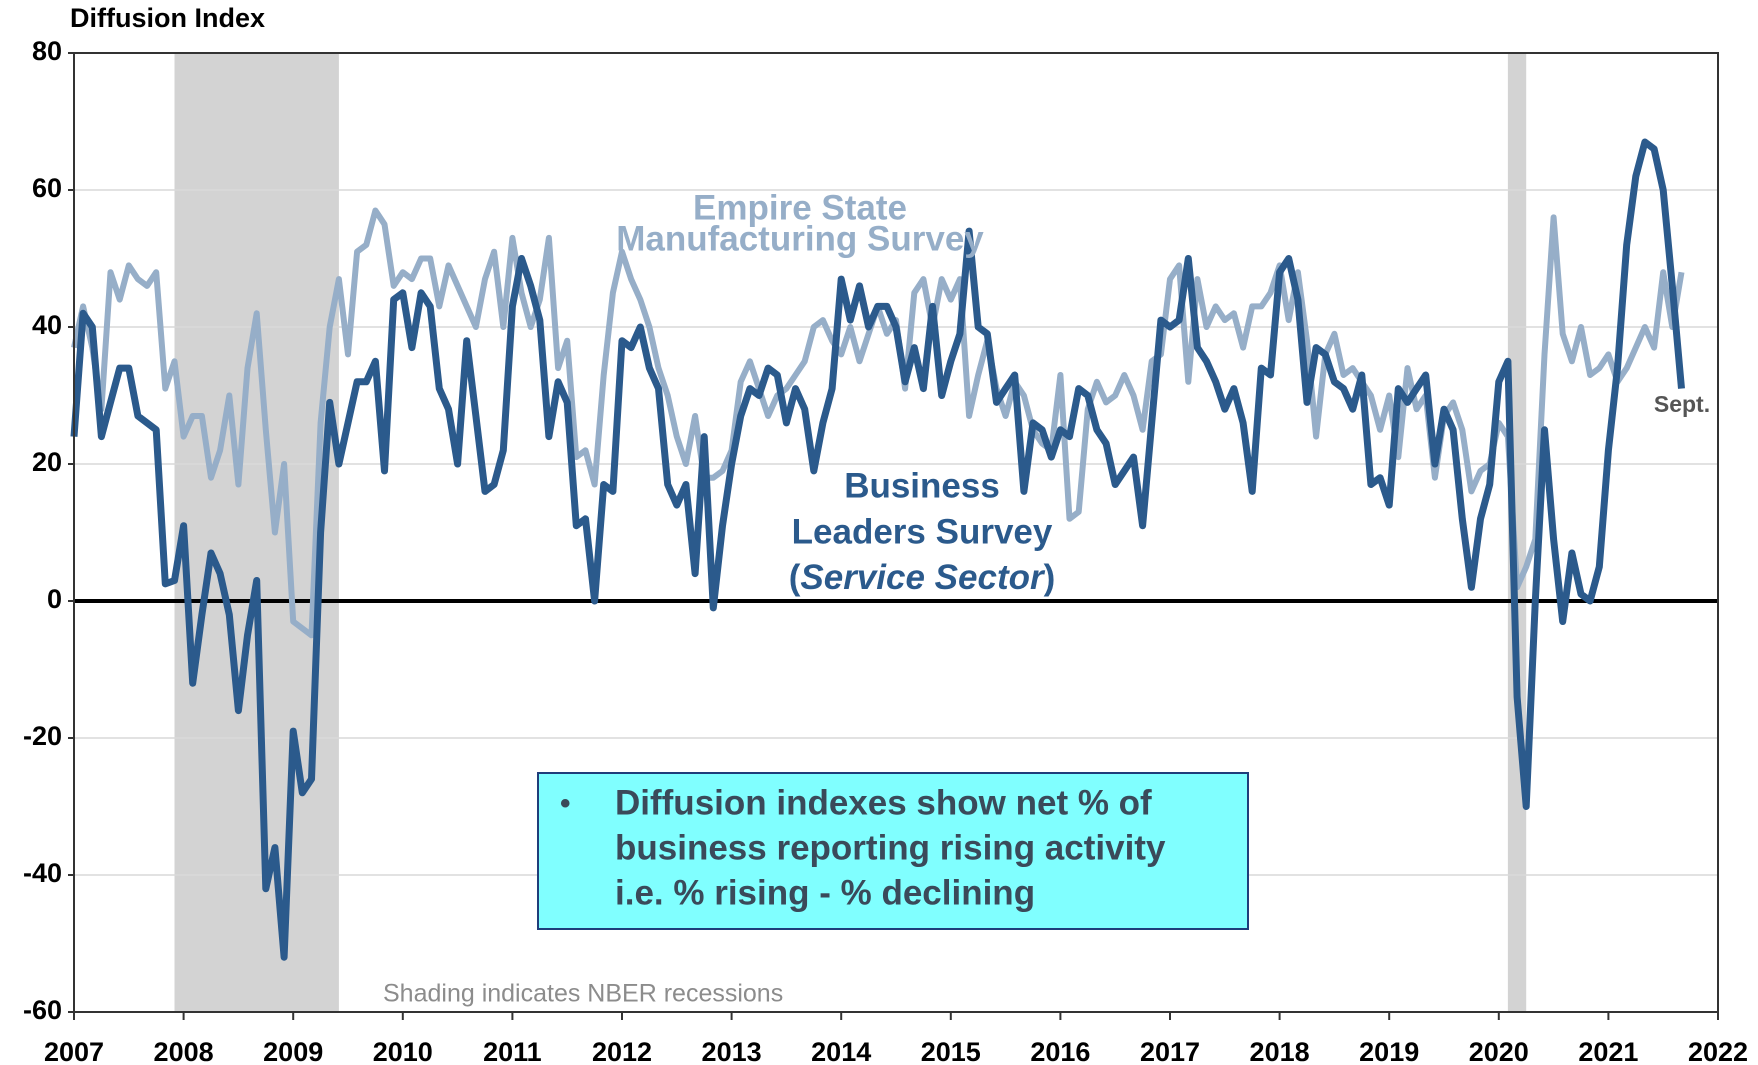  Describe the element at coordinates (951, 1051) in the screenshot. I see `x-tick-label: 2015` at that location.